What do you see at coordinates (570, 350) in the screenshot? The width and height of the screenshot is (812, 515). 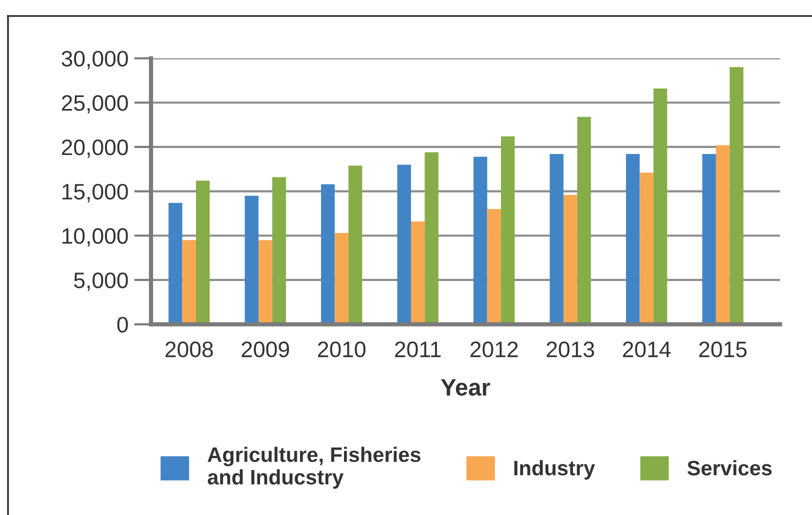 I see `x-tick-label: 2013` at bounding box center [570, 350].